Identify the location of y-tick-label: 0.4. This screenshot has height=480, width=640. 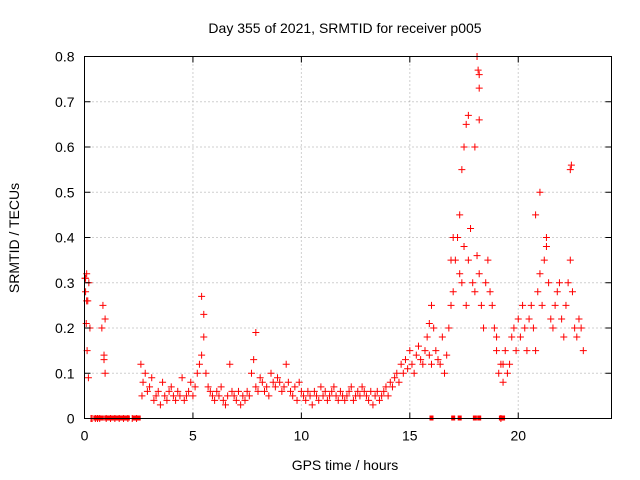
(65, 238).